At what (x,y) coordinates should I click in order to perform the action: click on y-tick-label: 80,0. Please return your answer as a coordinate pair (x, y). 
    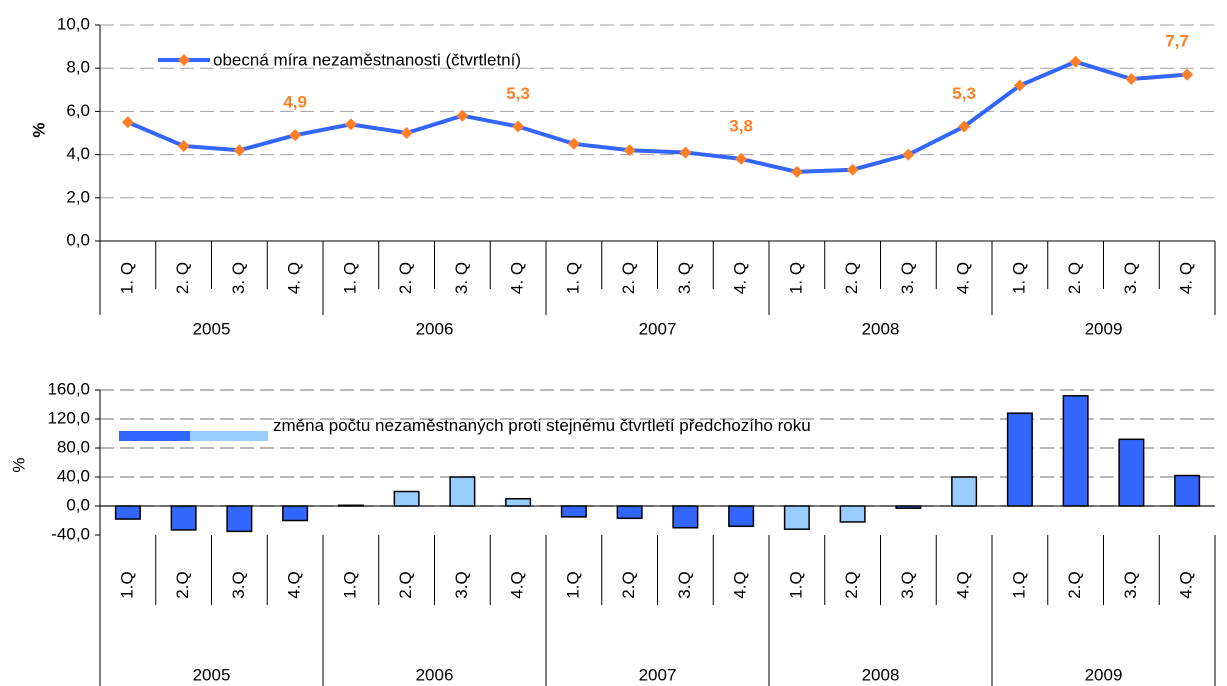
    Looking at the image, I should click on (73, 446).